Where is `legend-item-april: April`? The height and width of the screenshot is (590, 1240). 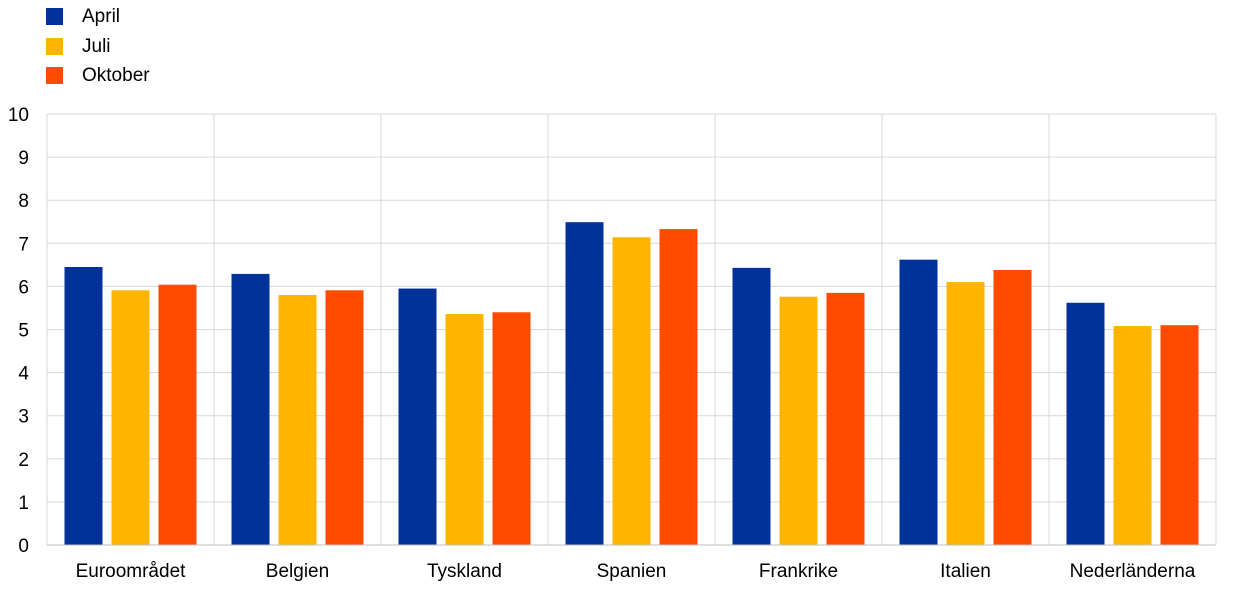
legend-item-april: April is located at coordinates (98, 17).